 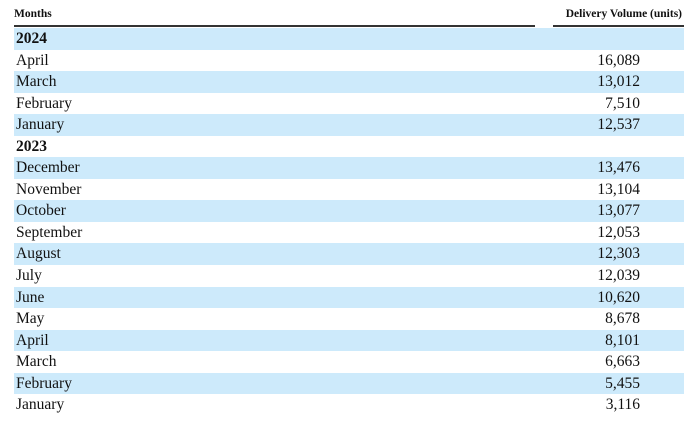 I want to click on month-label: October, so click(x=41, y=211).